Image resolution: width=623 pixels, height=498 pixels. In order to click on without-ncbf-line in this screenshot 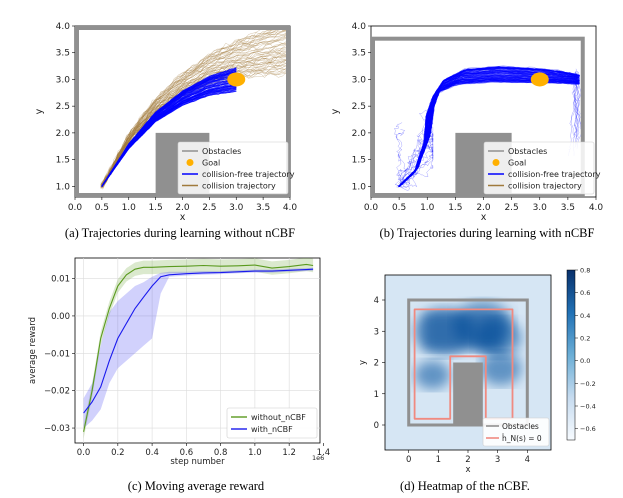, I will do `click(198, 347)`.